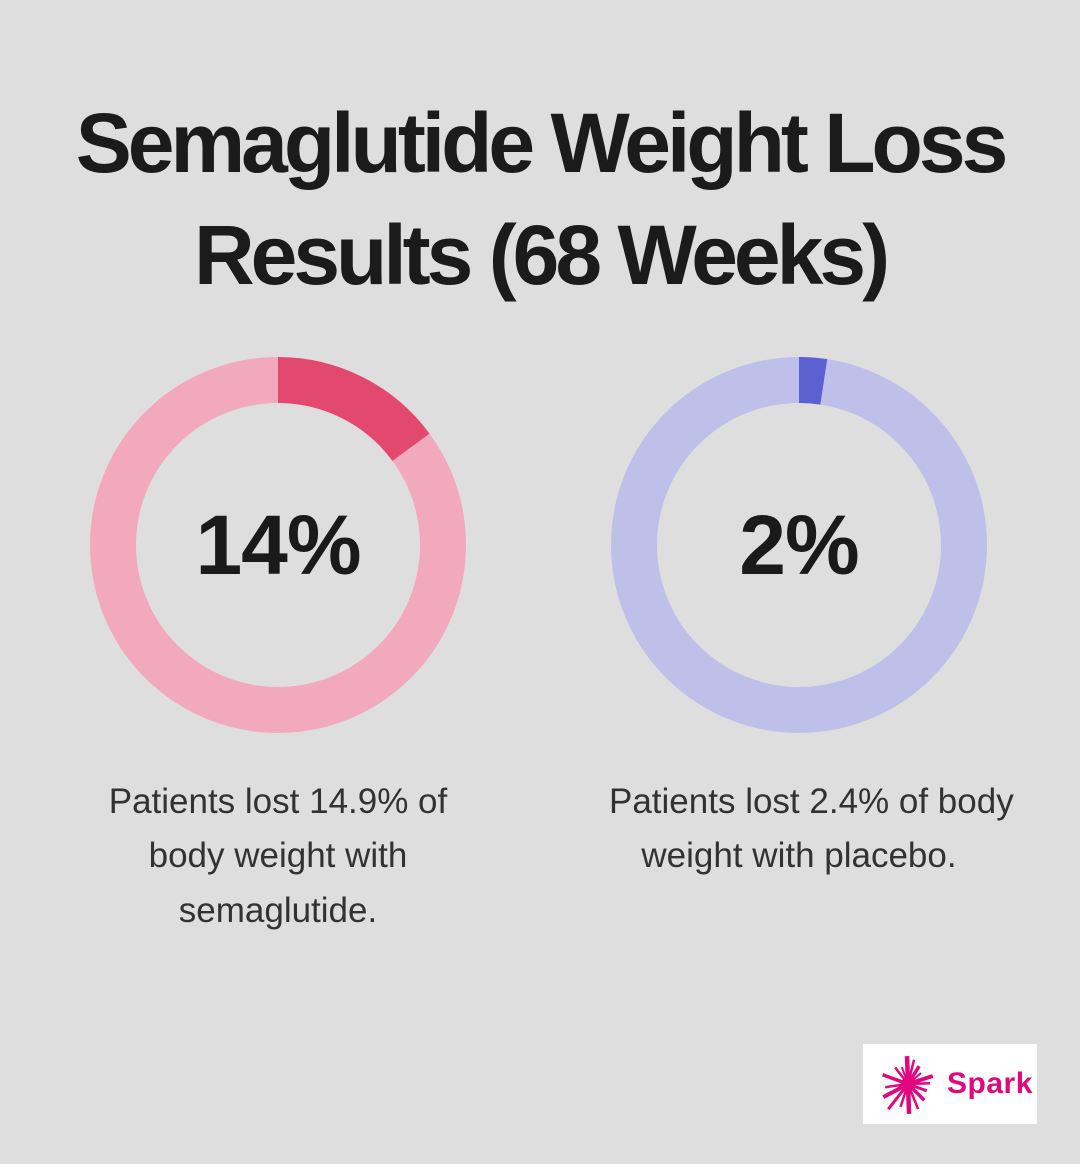  Describe the element at coordinates (278, 910) in the screenshot. I see `caption-line: semaglutide.` at that location.